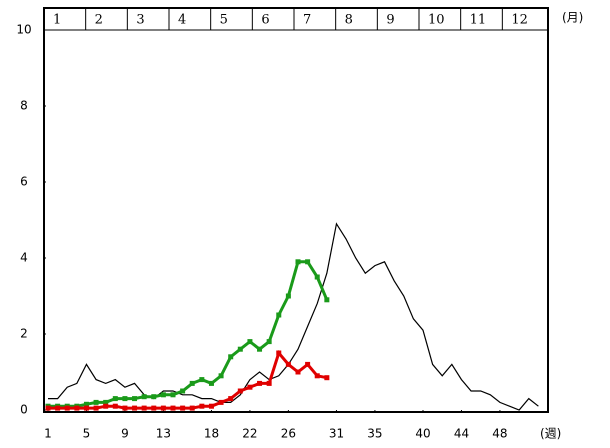  I want to click on month-label: 1, so click(57, 20).